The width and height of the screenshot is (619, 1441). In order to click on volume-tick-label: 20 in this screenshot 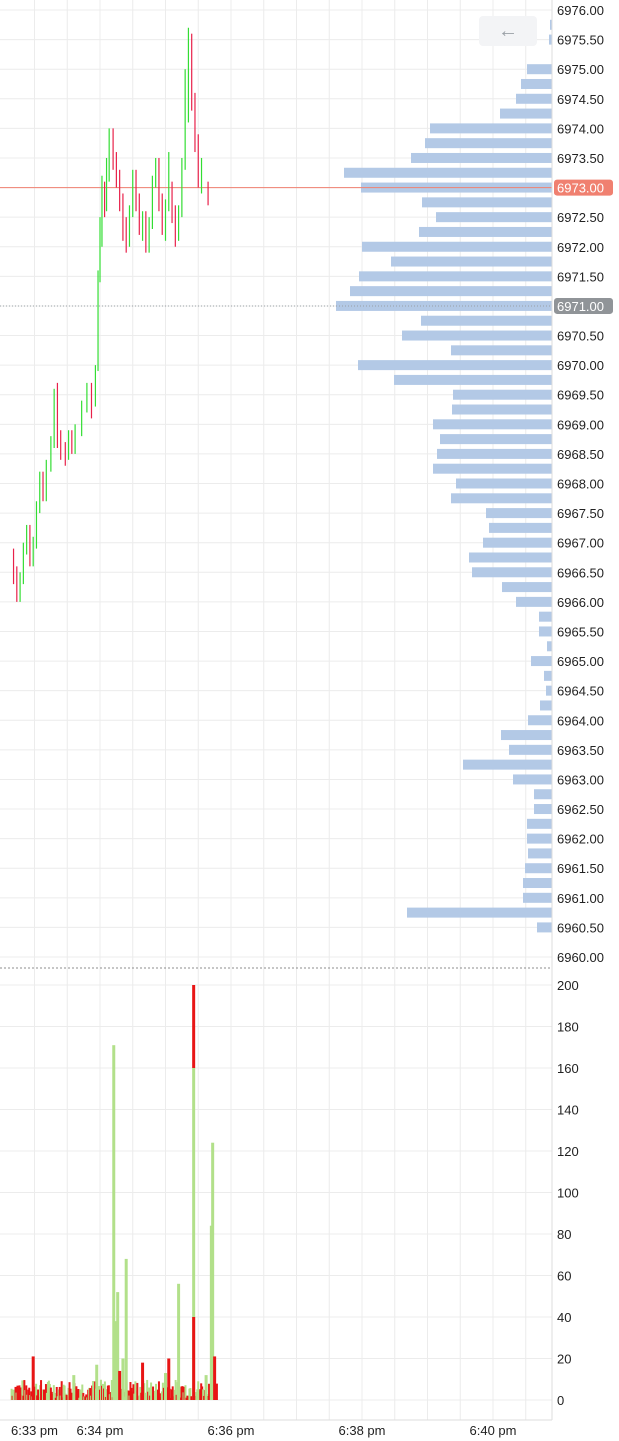, I will do `click(564, 1359)`.